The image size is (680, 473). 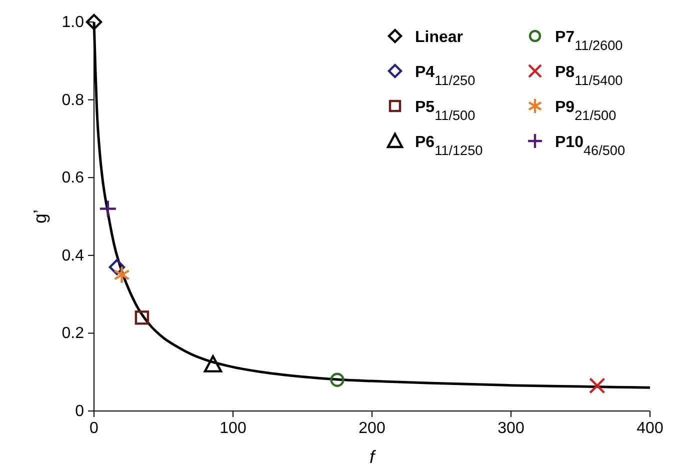 What do you see at coordinates (445, 76) in the screenshot?
I see `legend-label: P4$_{11/250}$` at bounding box center [445, 76].